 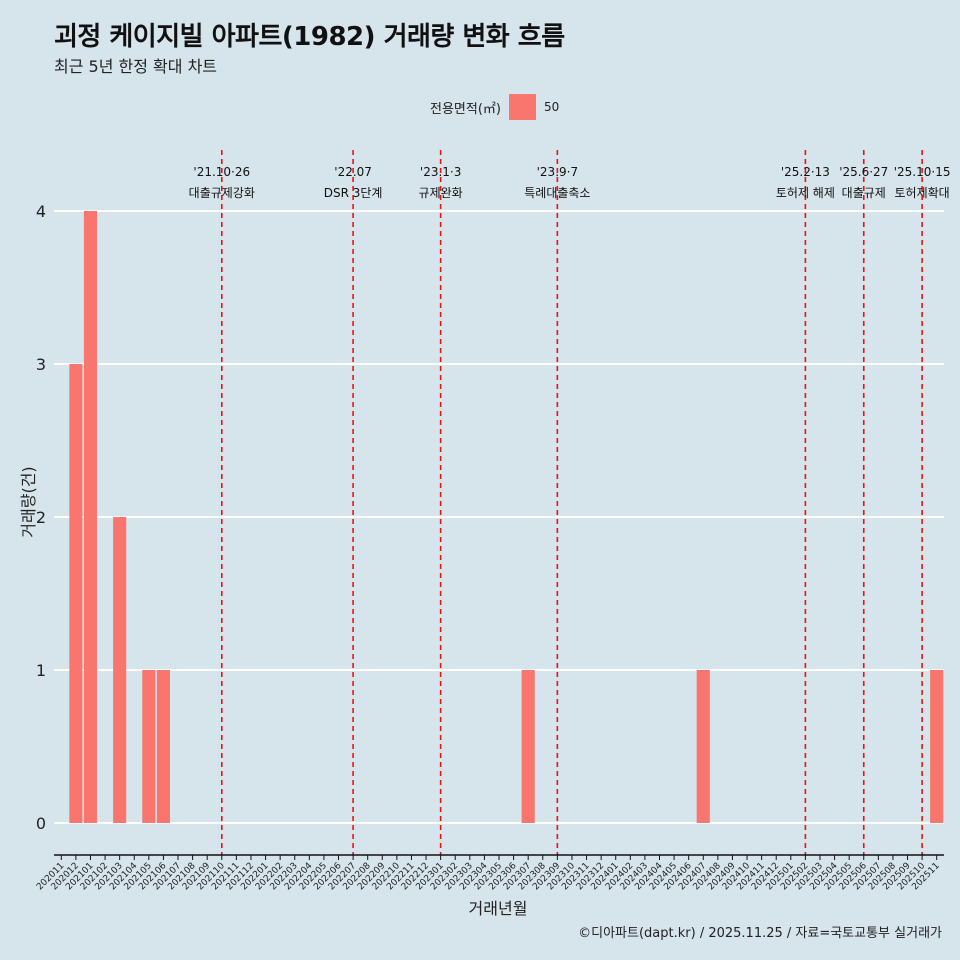 I want to click on event-label-202309: 특례대출축소, so click(x=557, y=193).